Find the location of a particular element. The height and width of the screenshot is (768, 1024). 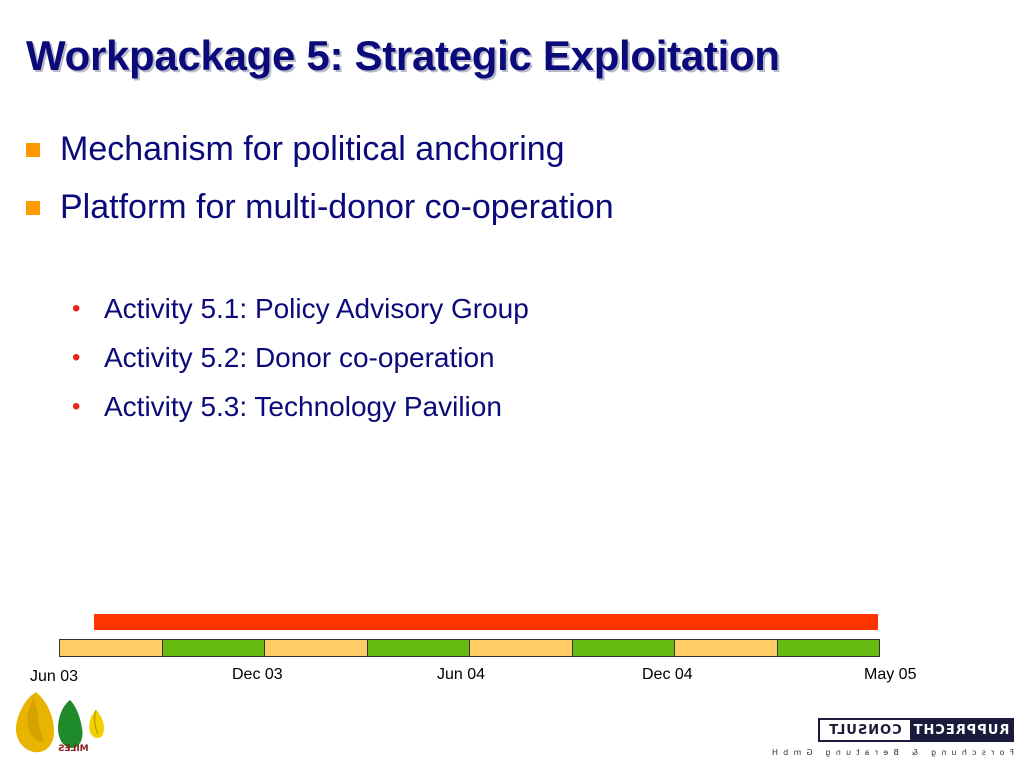

timeline-label: Dec 04 is located at coordinates (667, 674).